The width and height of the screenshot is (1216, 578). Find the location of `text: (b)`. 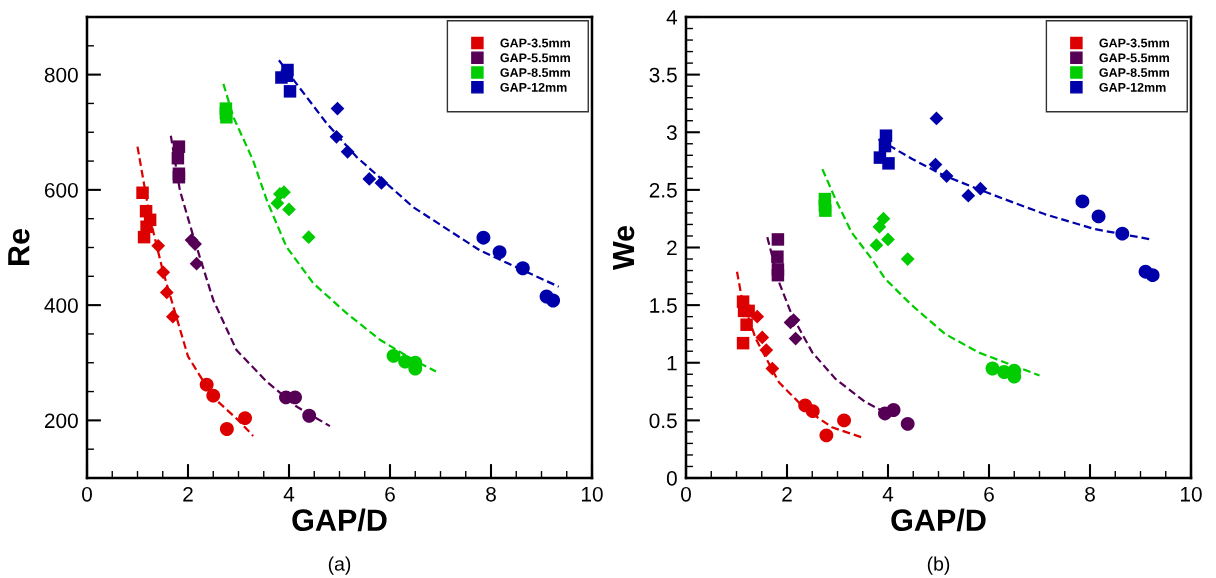

text: (b) is located at coordinates (938, 565).